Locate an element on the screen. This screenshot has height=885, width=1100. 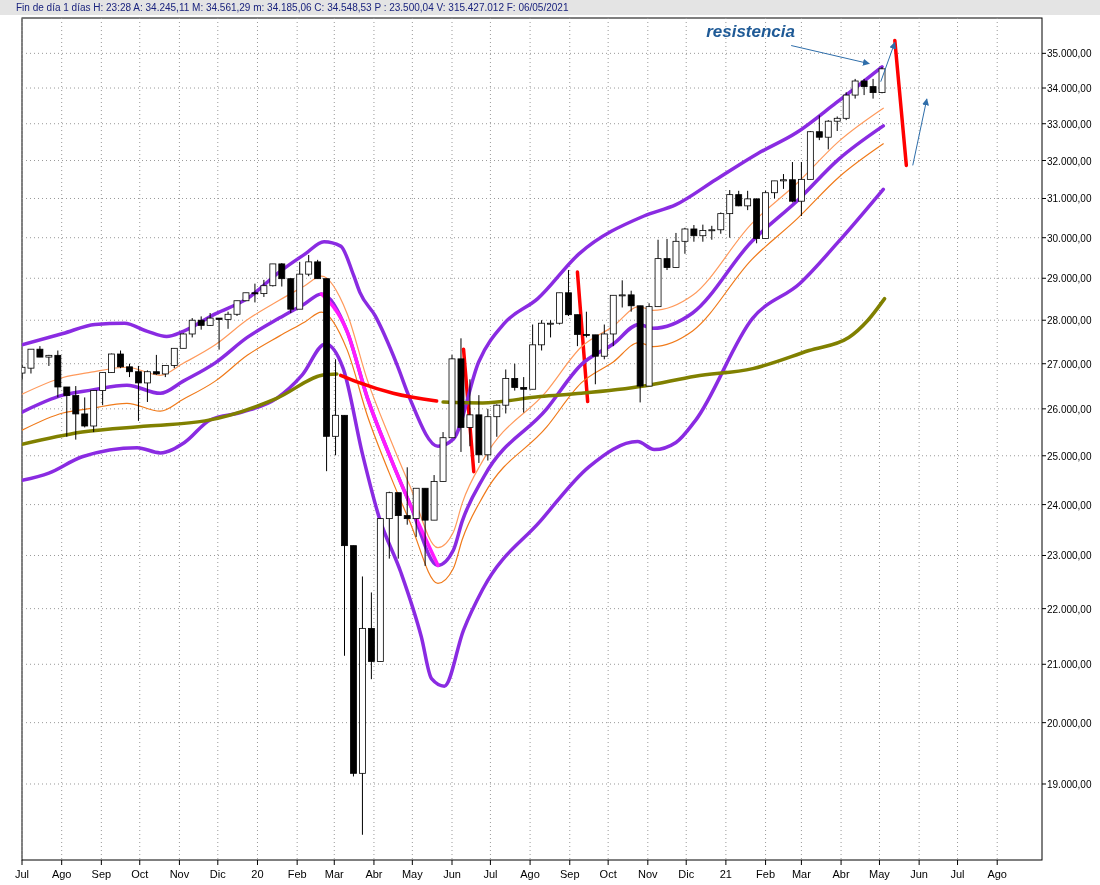
y-tick-label: 31.000,00 is located at coordinates (1069, 199).